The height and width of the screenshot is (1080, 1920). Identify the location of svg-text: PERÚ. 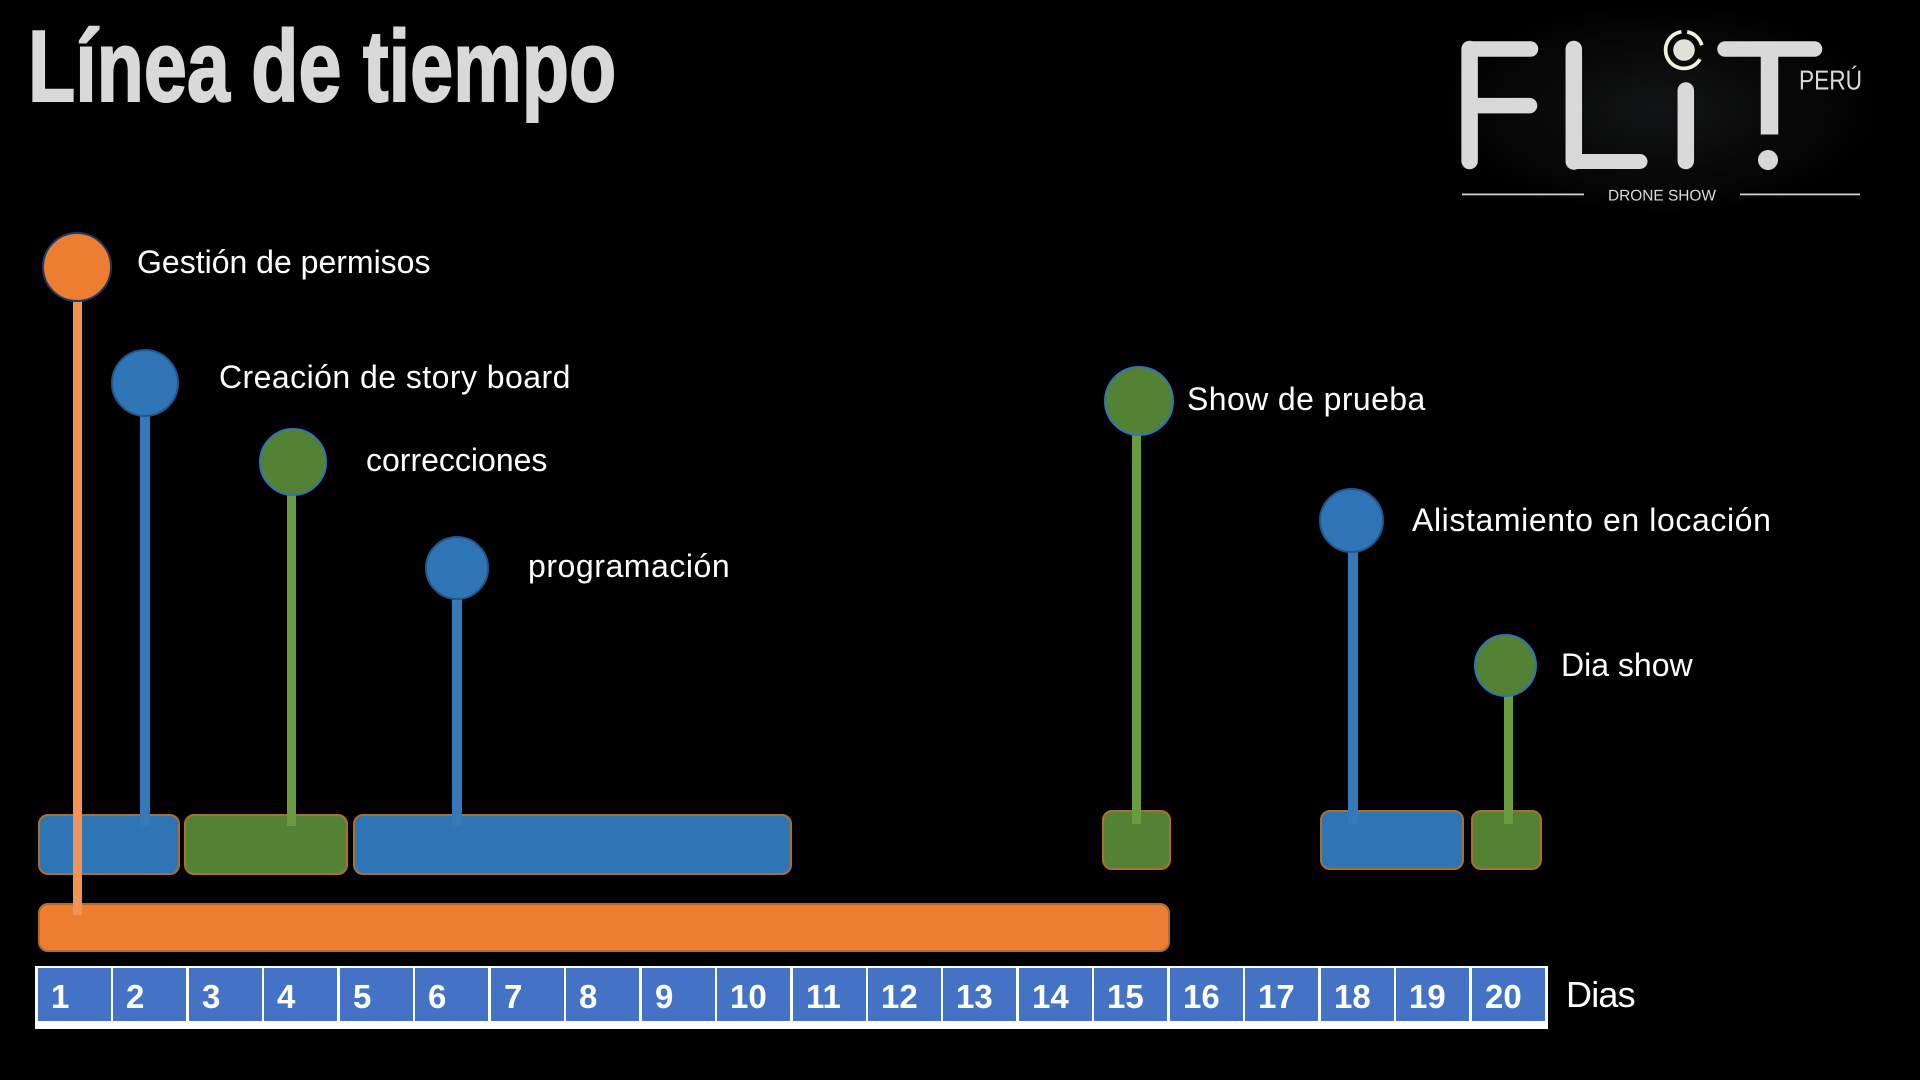
(1830, 80).